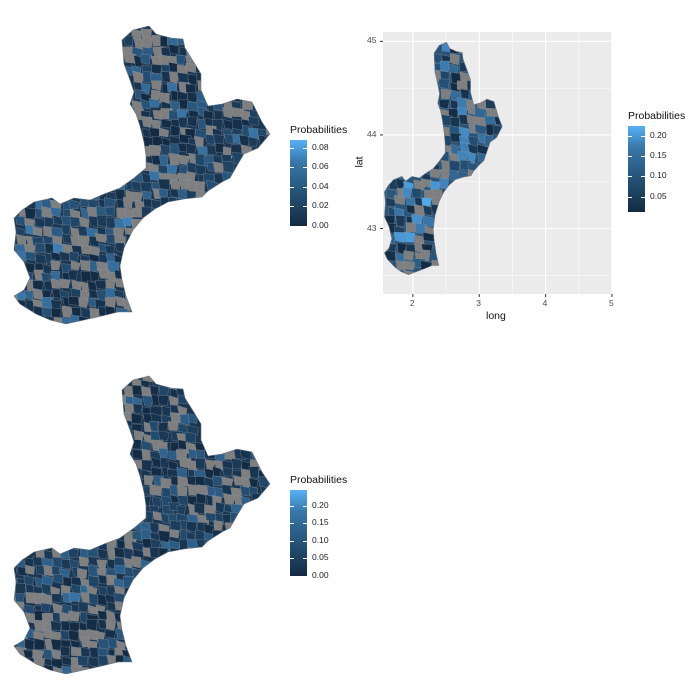  What do you see at coordinates (412, 303) in the screenshot?
I see `x-tick-label: 2` at bounding box center [412, 303].